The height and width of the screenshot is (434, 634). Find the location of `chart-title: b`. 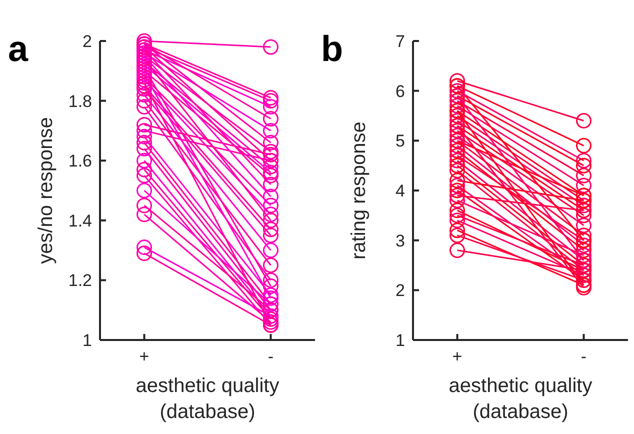

chart-title: b is located at coordinates (332, 48).